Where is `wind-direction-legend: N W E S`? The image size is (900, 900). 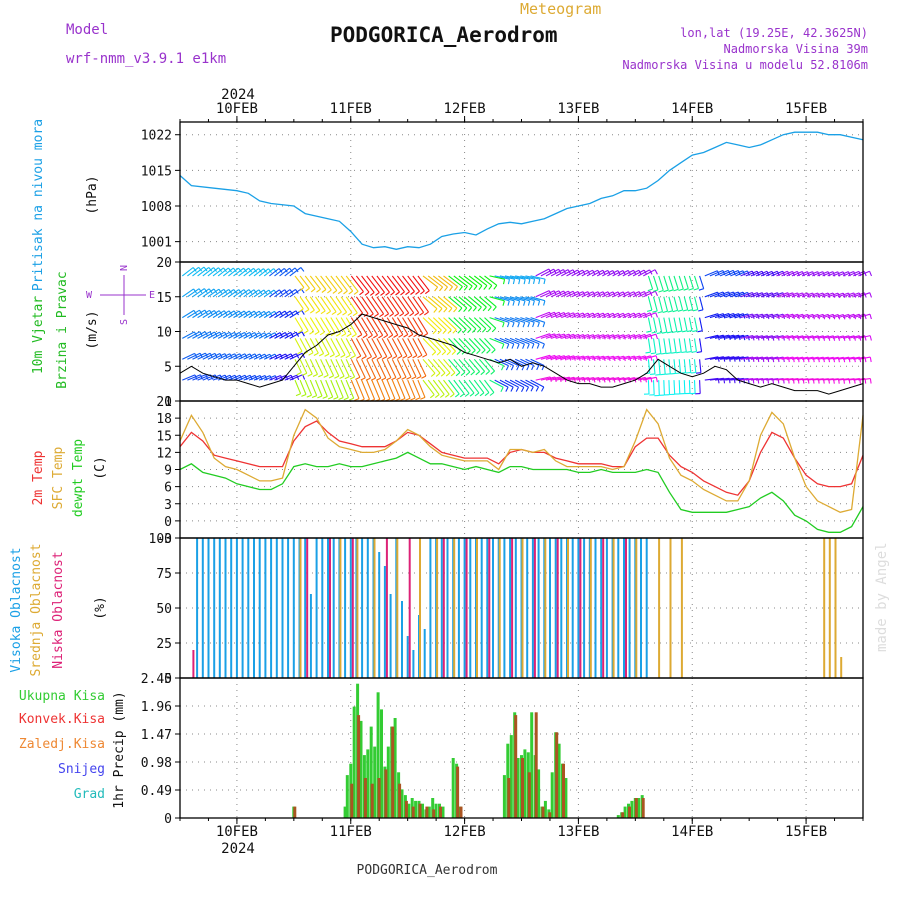
wind-direction-legend: N W E S is located at coordinates (120, 295).